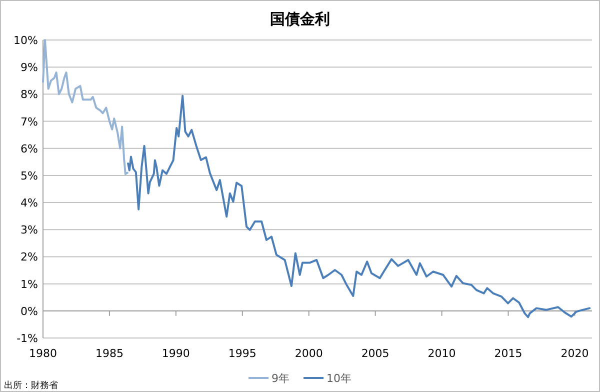 Image resolution: width=600 pixels, height=392 pixels. What do you see at coordinates (43, 353) in the screenshot?
I see `x-tick-label: 1980` at bounding box center [43, 353].